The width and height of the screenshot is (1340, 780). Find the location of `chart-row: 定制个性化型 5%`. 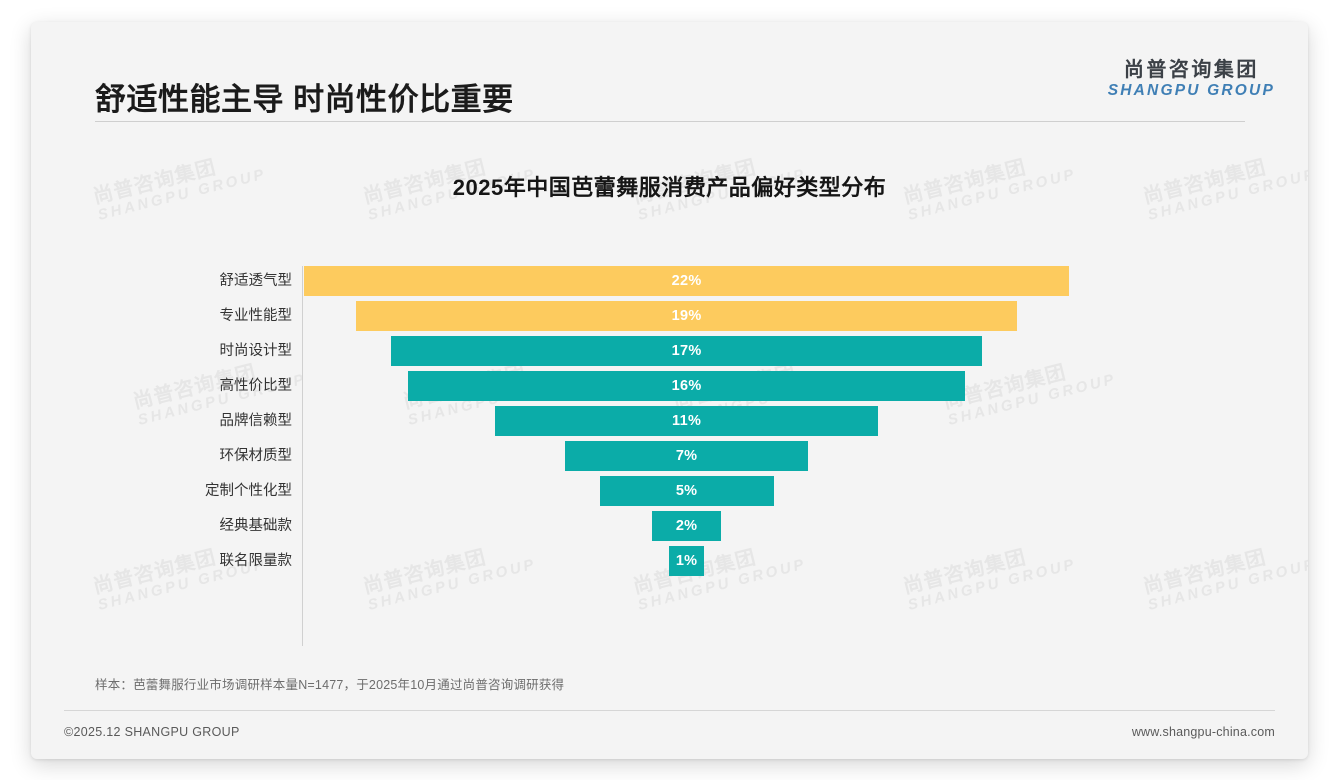

chart-row: 定制个性化型 5% is located at coordinates (681, 491).